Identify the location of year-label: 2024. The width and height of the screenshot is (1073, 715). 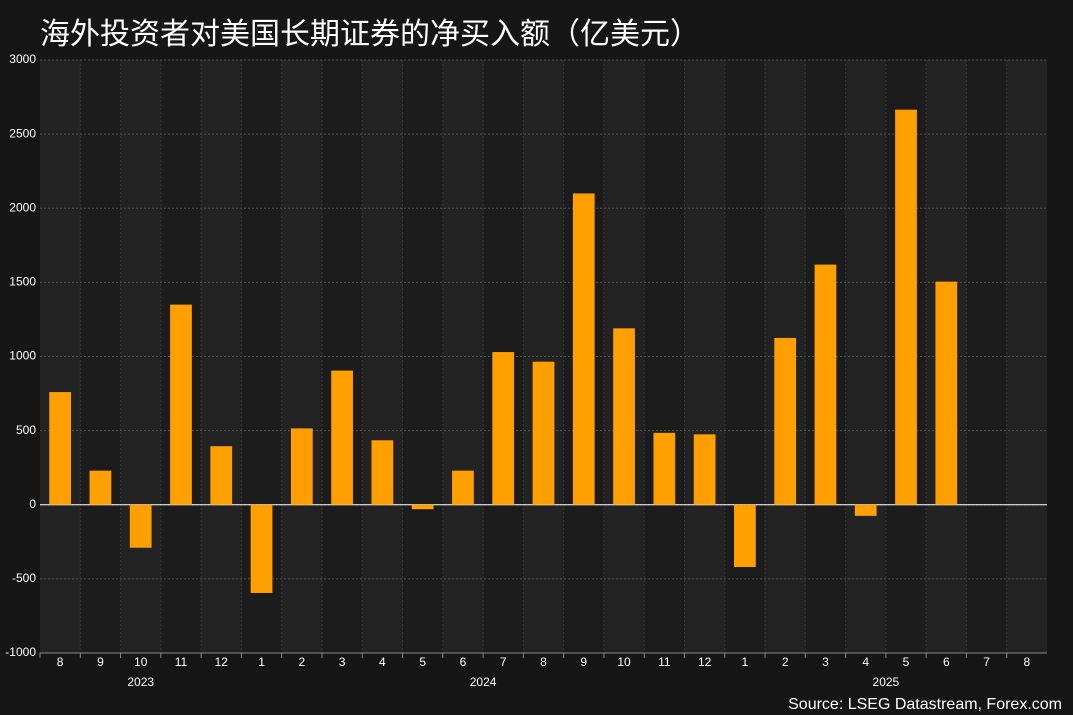
(483, 682).